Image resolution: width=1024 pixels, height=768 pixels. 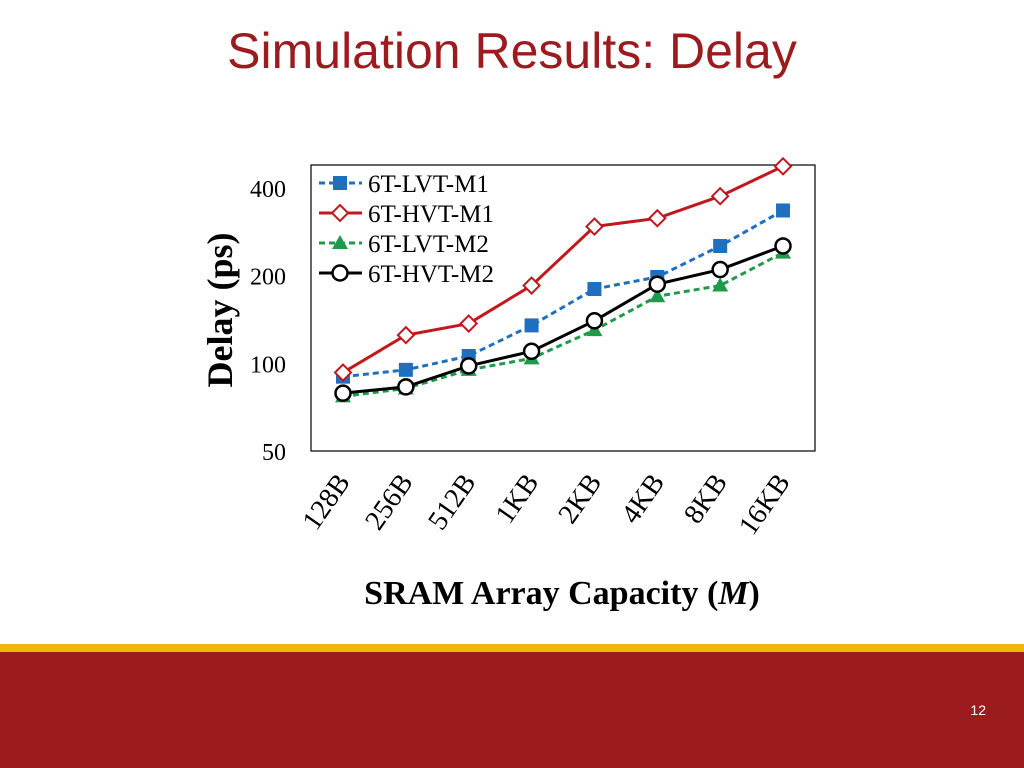 I want to click on x-axis-label-main: SRAM Array Capacity (, so click(x=541, y=593).